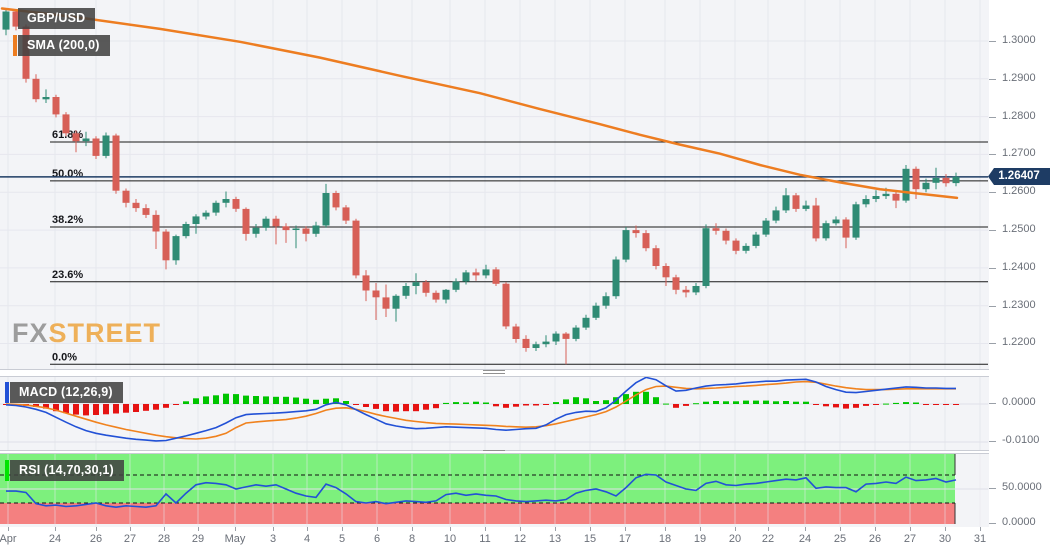  Describe the element at coordinates (735, 539) in the screenshot. I see `time-tick-label: 20` at that location.